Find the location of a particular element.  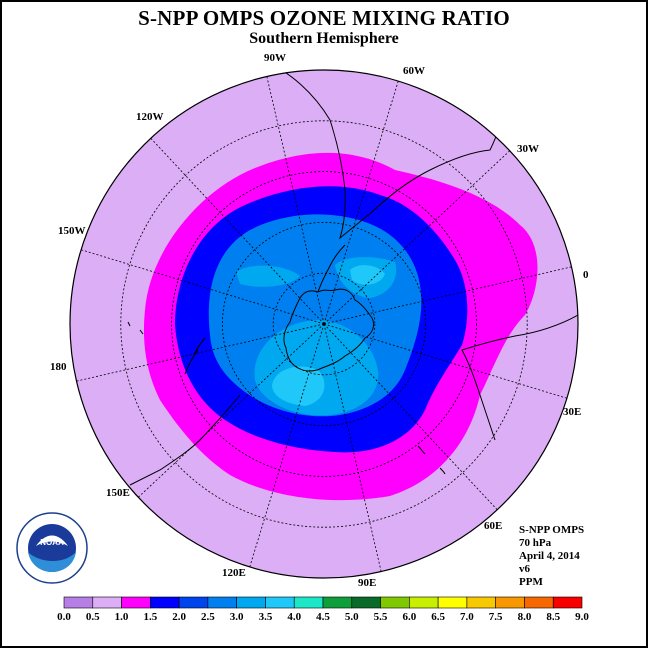

lon-label-120E: 120E is located at coordinates (234, 573).